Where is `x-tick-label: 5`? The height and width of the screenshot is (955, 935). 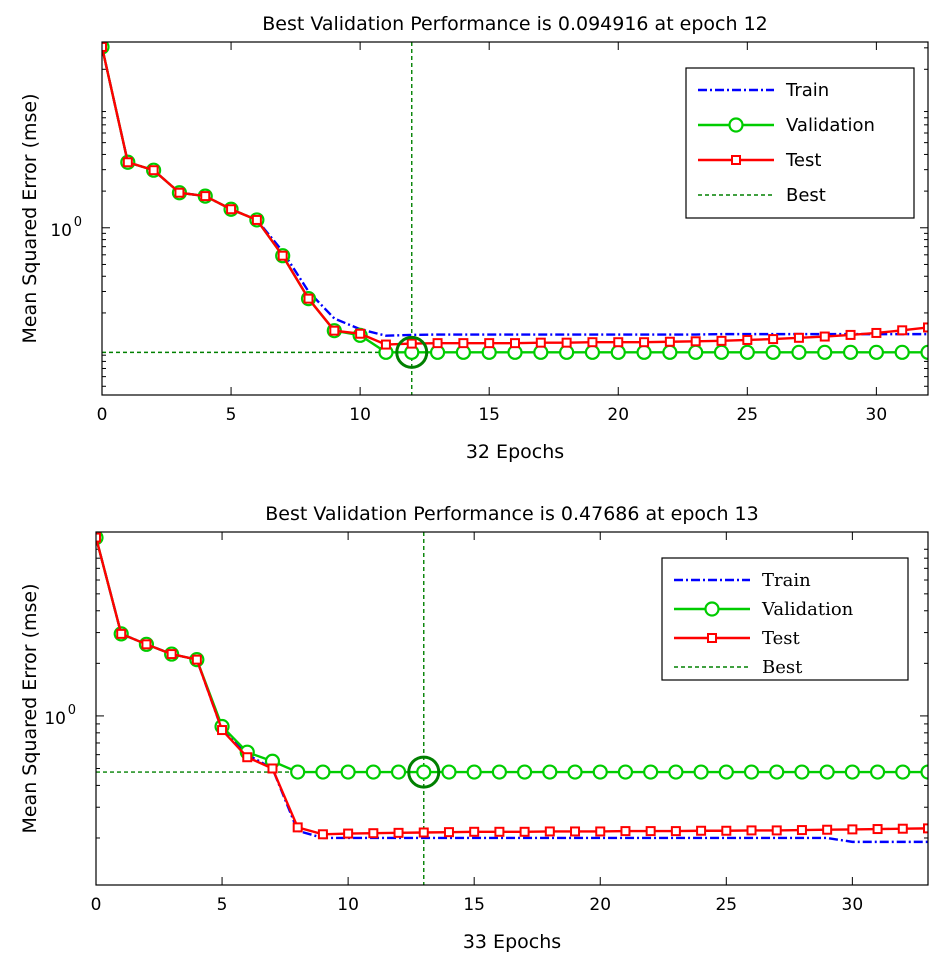 x-tick-label: 5 is located at coordinates (231, 415).